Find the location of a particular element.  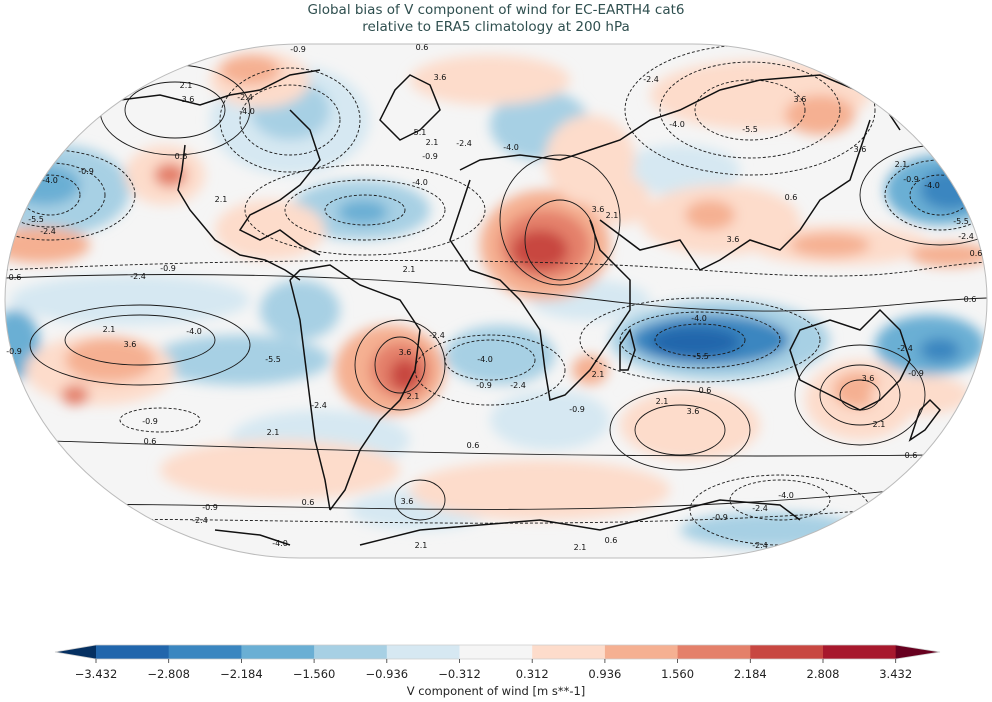

colorbar-tick-label: −0.312 is located at coordinates (459, 674).